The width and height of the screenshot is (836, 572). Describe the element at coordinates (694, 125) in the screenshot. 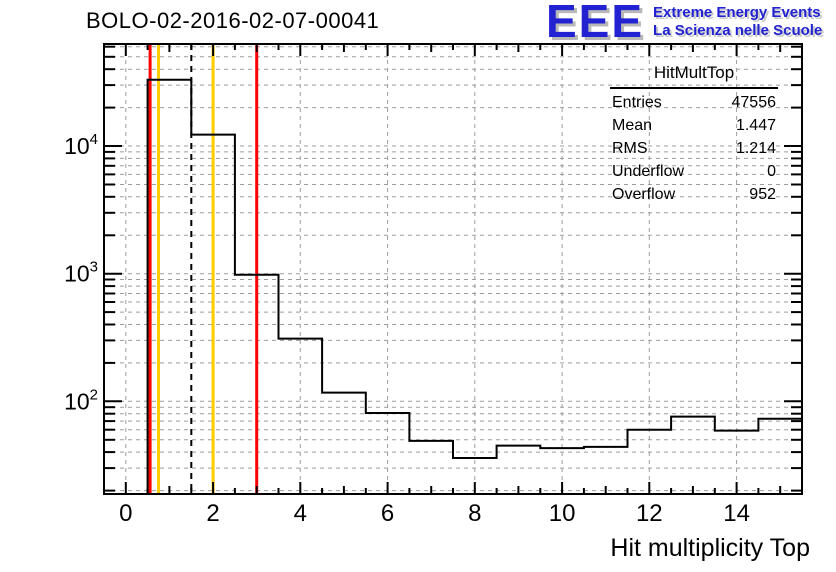

I see `stats-row: Mean 1.447` at that location.